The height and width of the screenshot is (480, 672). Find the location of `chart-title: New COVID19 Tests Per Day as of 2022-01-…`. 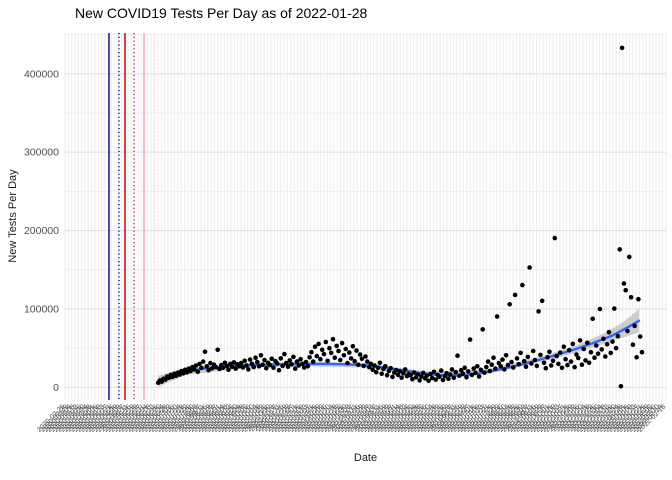

chart-title: New COVID19 Tests Per Day as of 2022-01-… is located at coordinates (221, 13).